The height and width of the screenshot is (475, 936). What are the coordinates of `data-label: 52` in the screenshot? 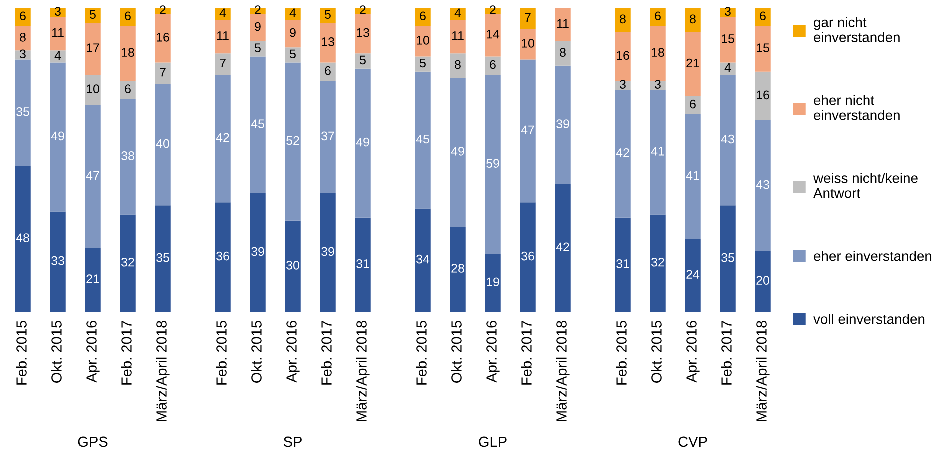 It's located at (293, 141).